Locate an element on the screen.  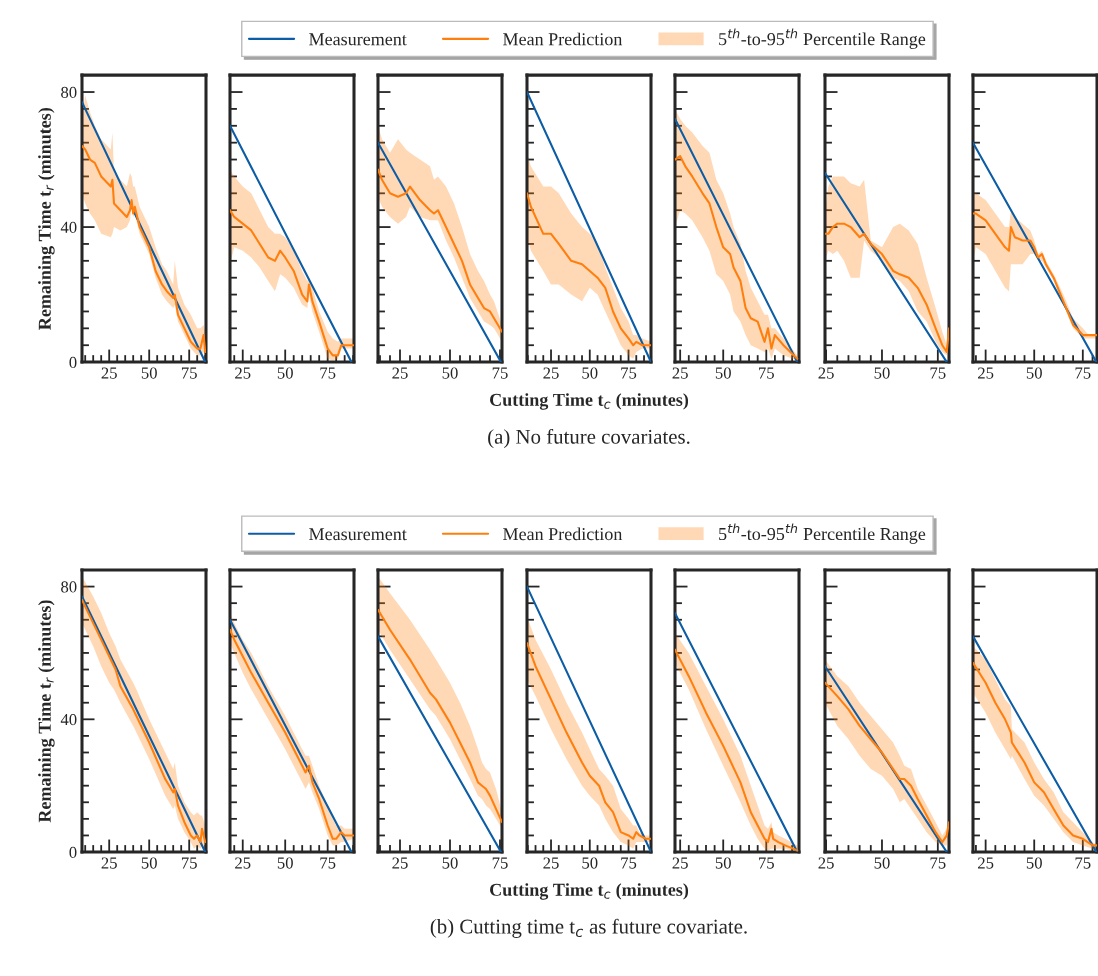
text: (b) Cutting time t$_{c}$ as future covariate. is located at coordinates (588, 928).